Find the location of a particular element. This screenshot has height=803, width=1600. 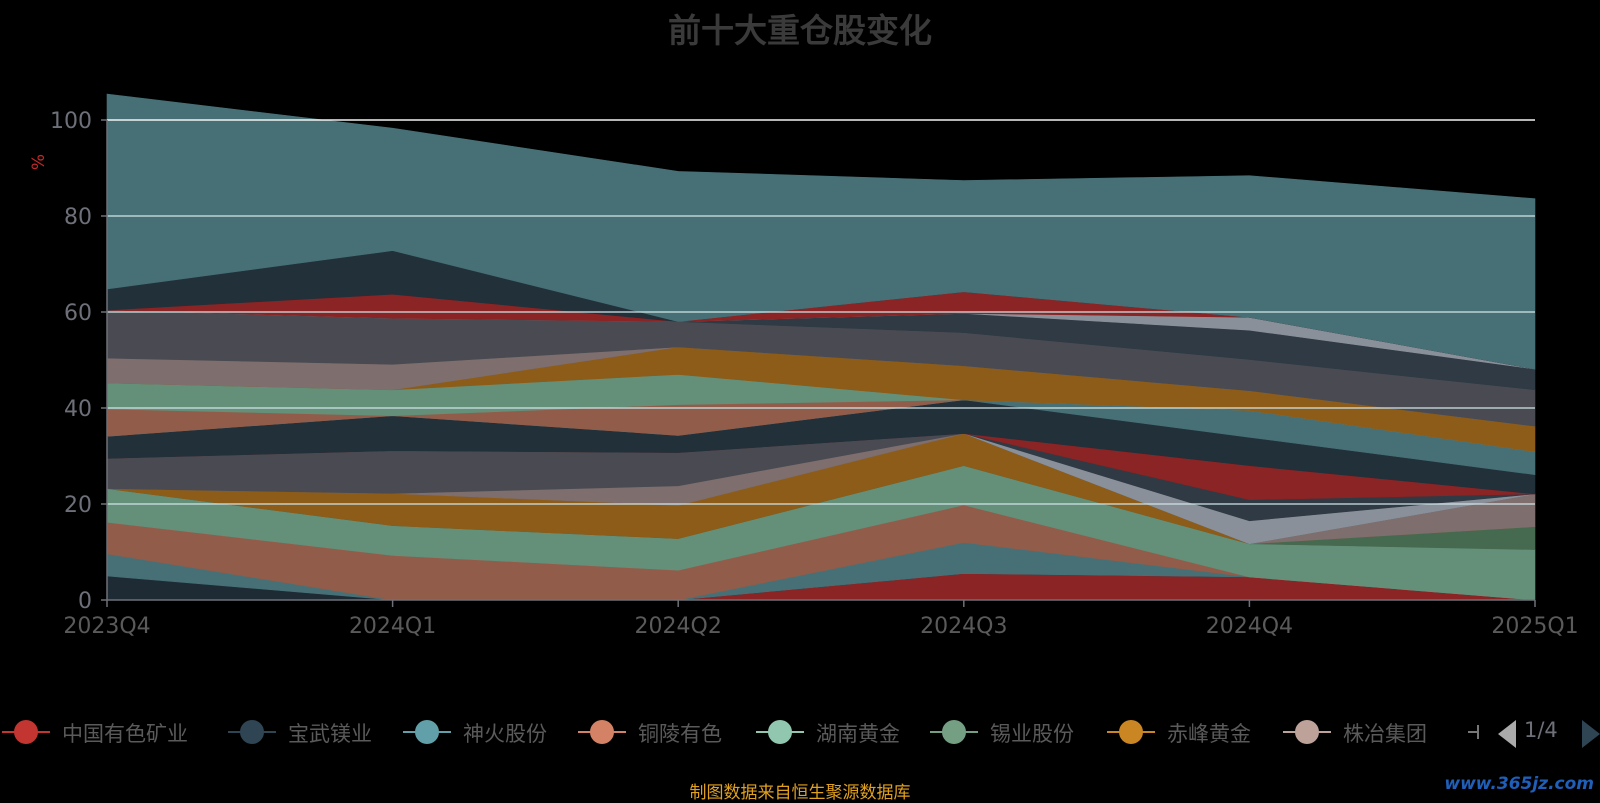

x-tick-label: 2023Q4 is located at coordinates (106, 626).